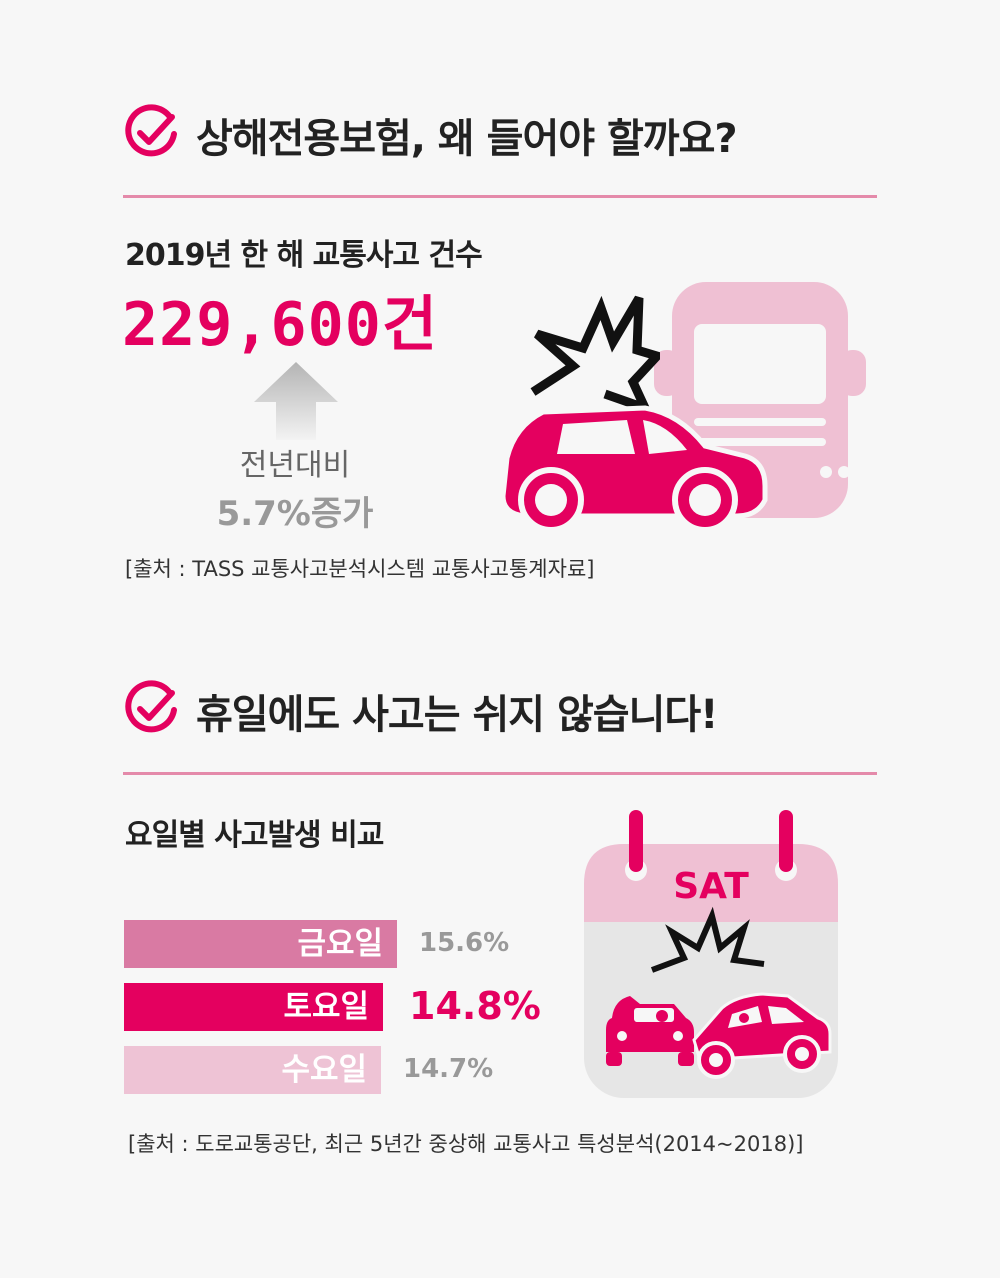  I want to click on compare-label: 전년대비, so click(295, 465).